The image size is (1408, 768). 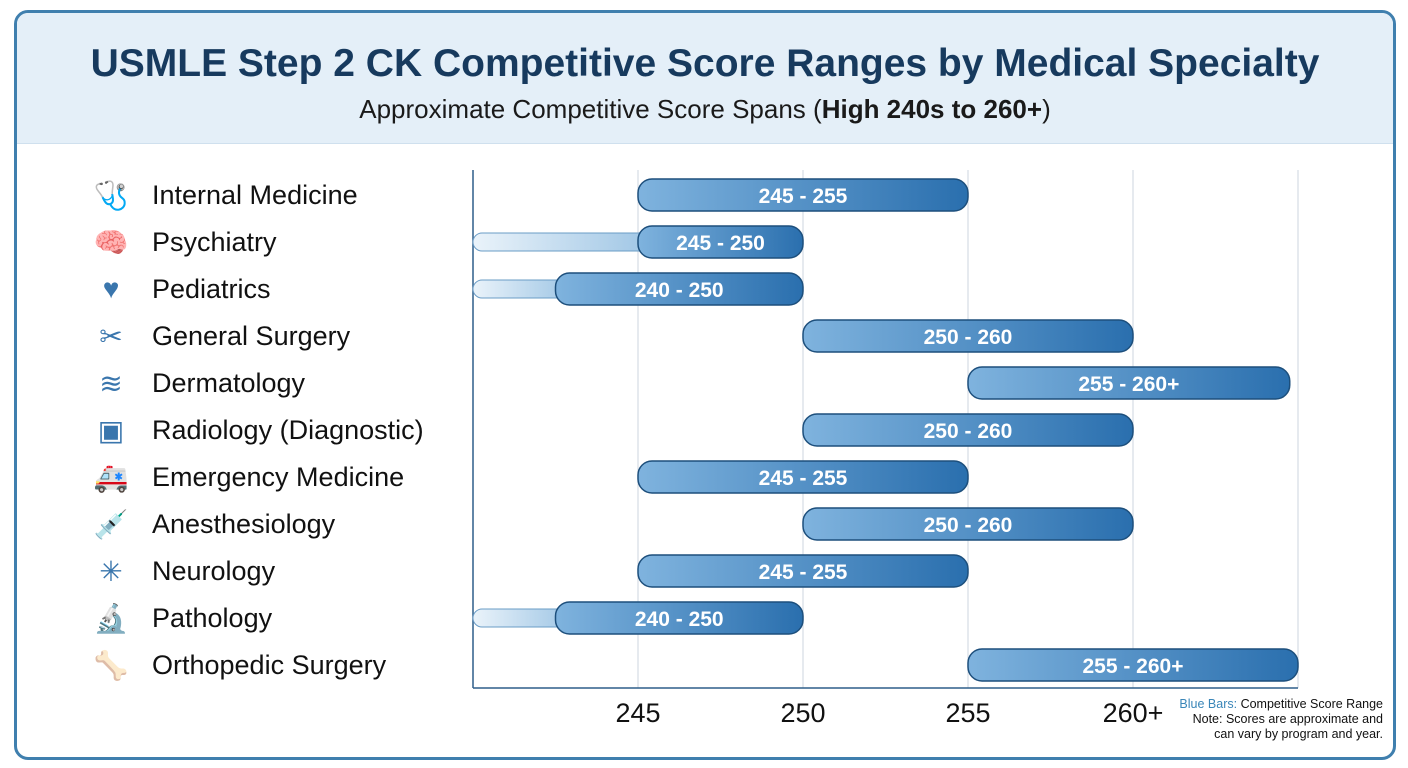 What do you see at coordinates (255, 194) in the screenshot?
I see `category-label: Internal Medicine` at bounding box center [255, 194].